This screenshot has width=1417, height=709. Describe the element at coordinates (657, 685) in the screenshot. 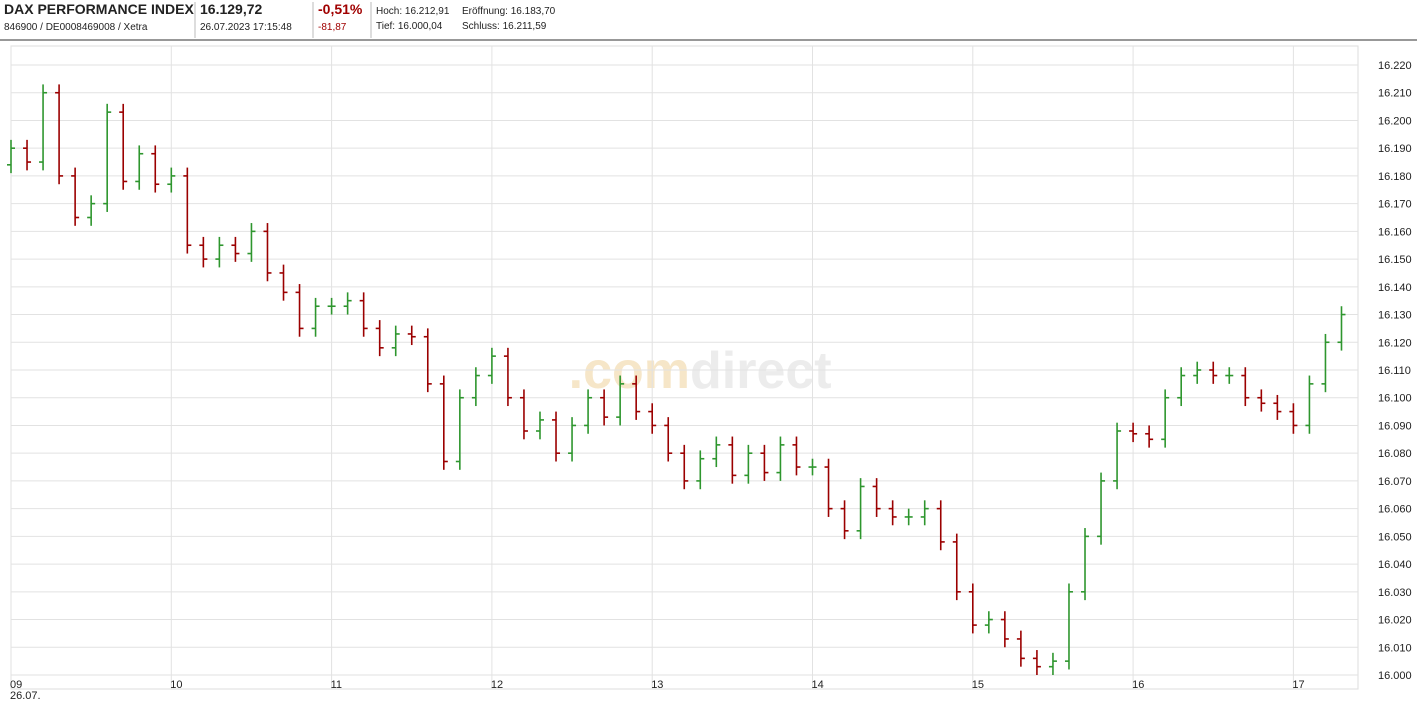

I see `x-tick-label: 13` at that location.